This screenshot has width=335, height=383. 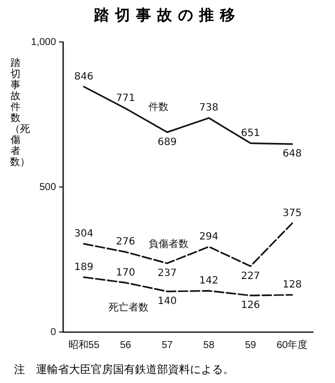 What do you see at coordinates (250, 133) in the screenshot?
I see `data-label: 651` at bounding box center [250, 133].